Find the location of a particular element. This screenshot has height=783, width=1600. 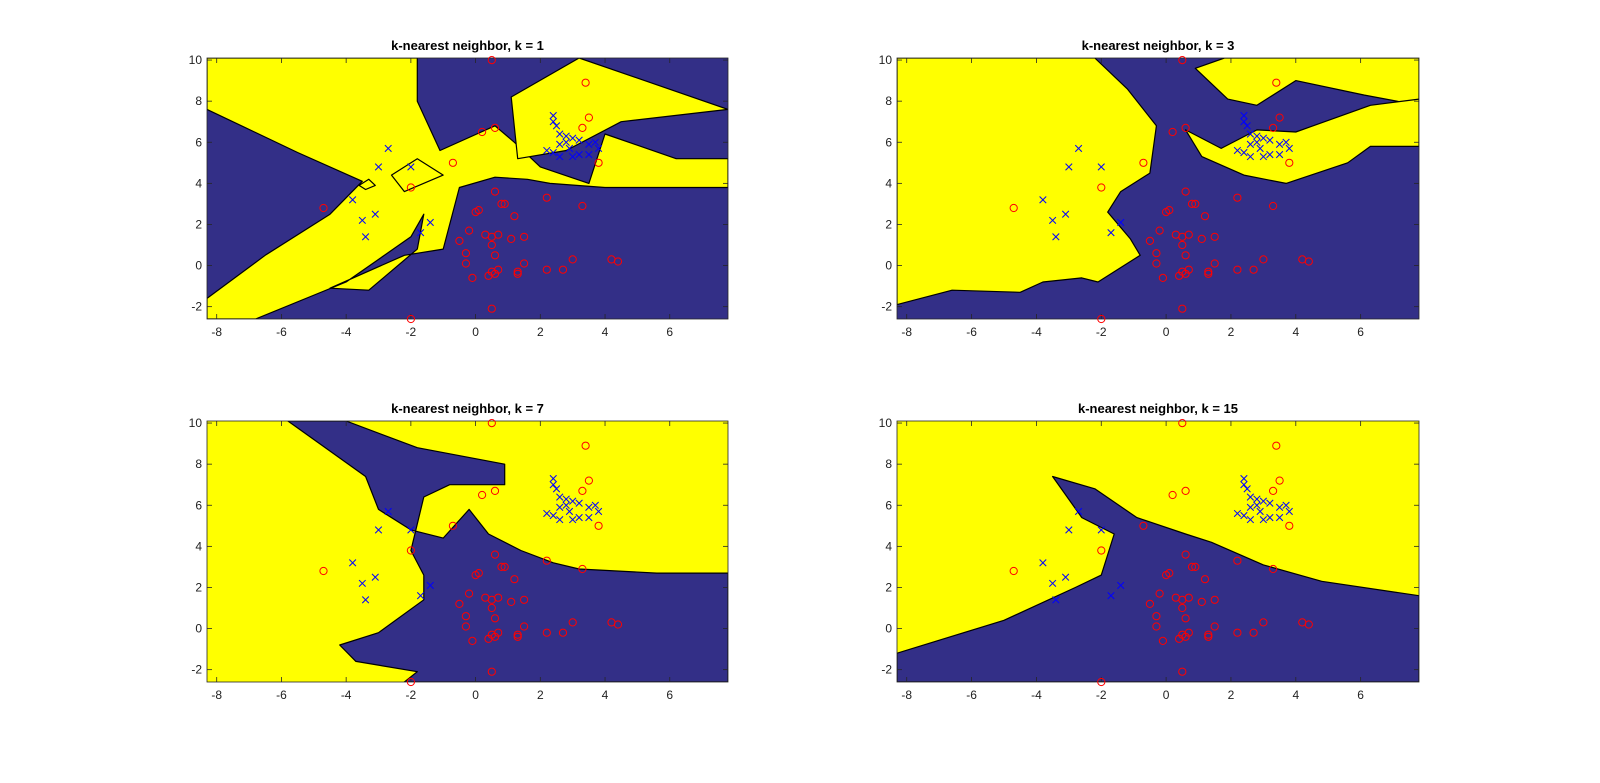

x-tick-label: -2 is located at coordinates (1101, 332).